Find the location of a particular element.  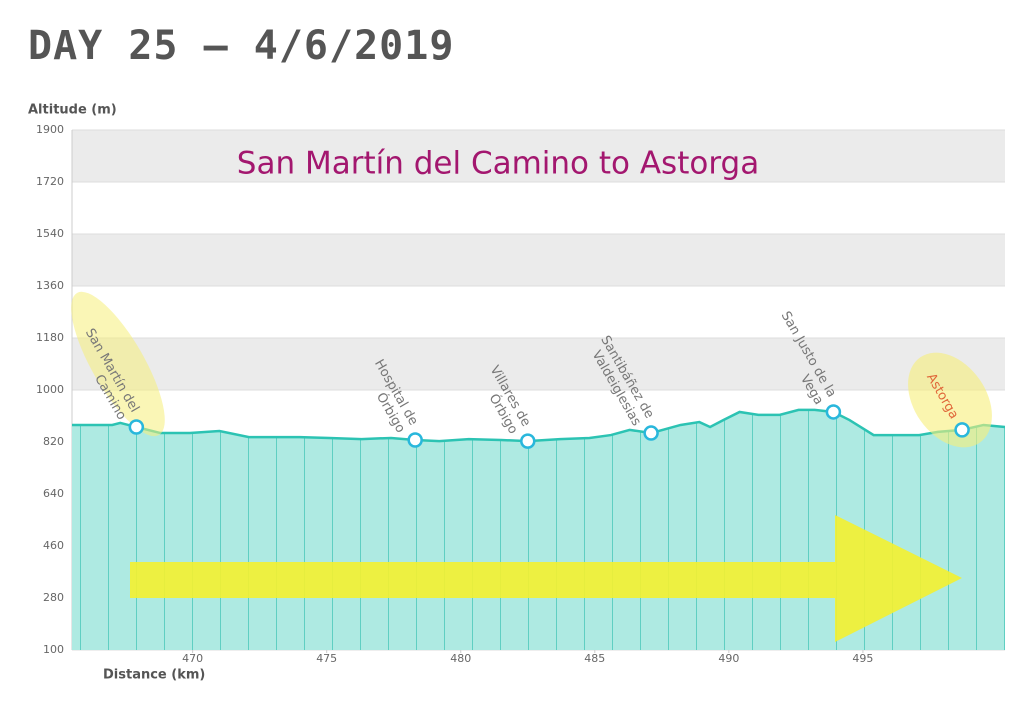

y-tick-label: 1540 is located at coordinates (50, 233).